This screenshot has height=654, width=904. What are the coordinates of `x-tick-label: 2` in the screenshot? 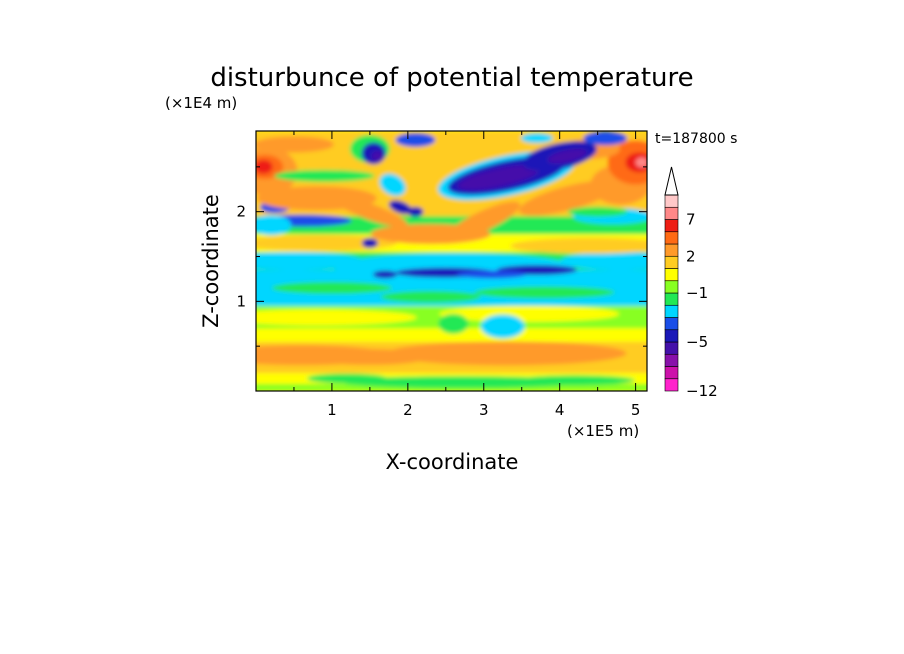 It's located at (408, 410).